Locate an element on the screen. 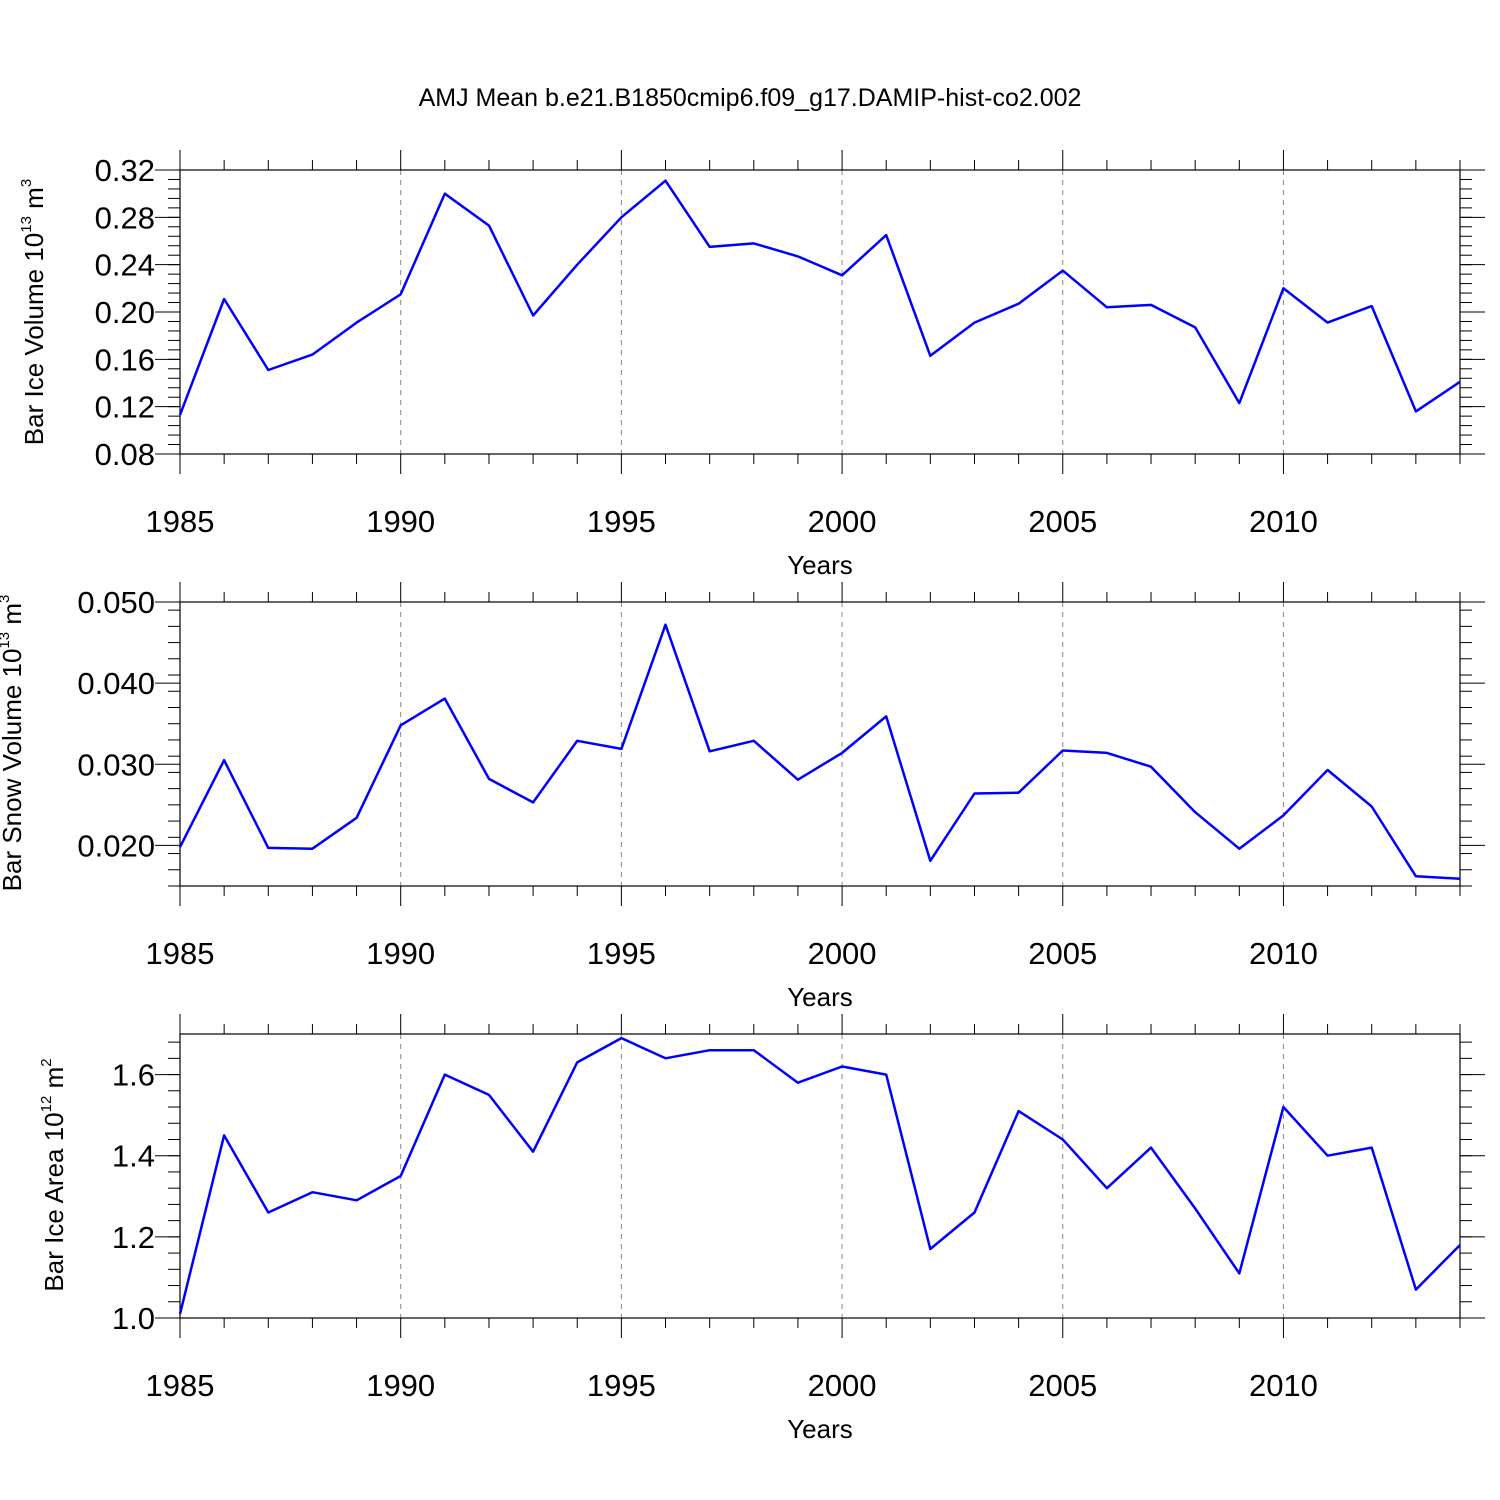  y-tick-label: 1.6 is located at coordinates (133, 1075).